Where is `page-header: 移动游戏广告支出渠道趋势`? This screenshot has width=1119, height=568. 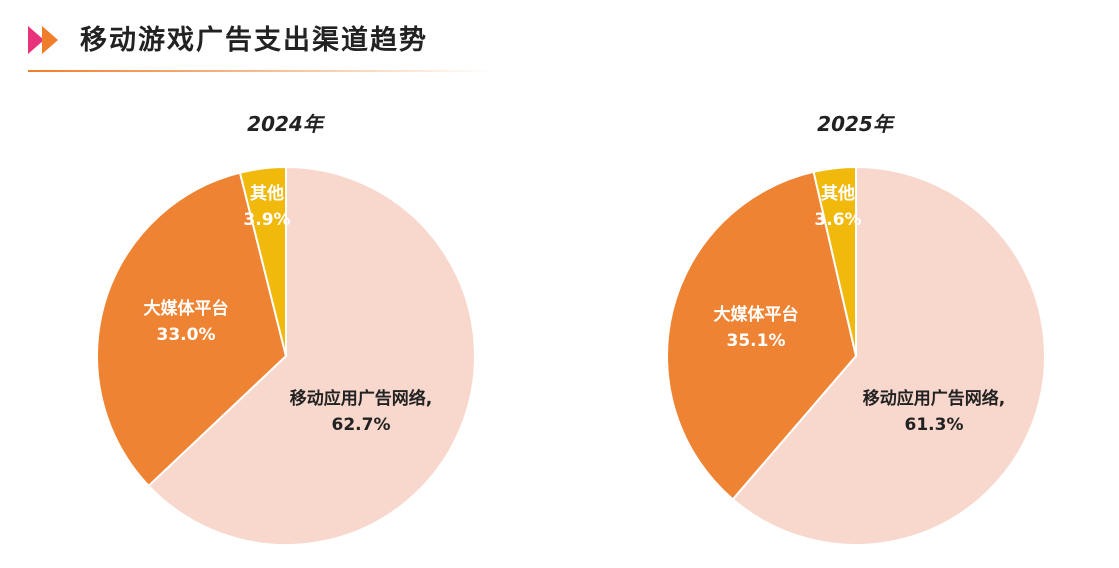
page-header: 移动游戏广告支出渠道趋势 is located at coordinates (263, 44).